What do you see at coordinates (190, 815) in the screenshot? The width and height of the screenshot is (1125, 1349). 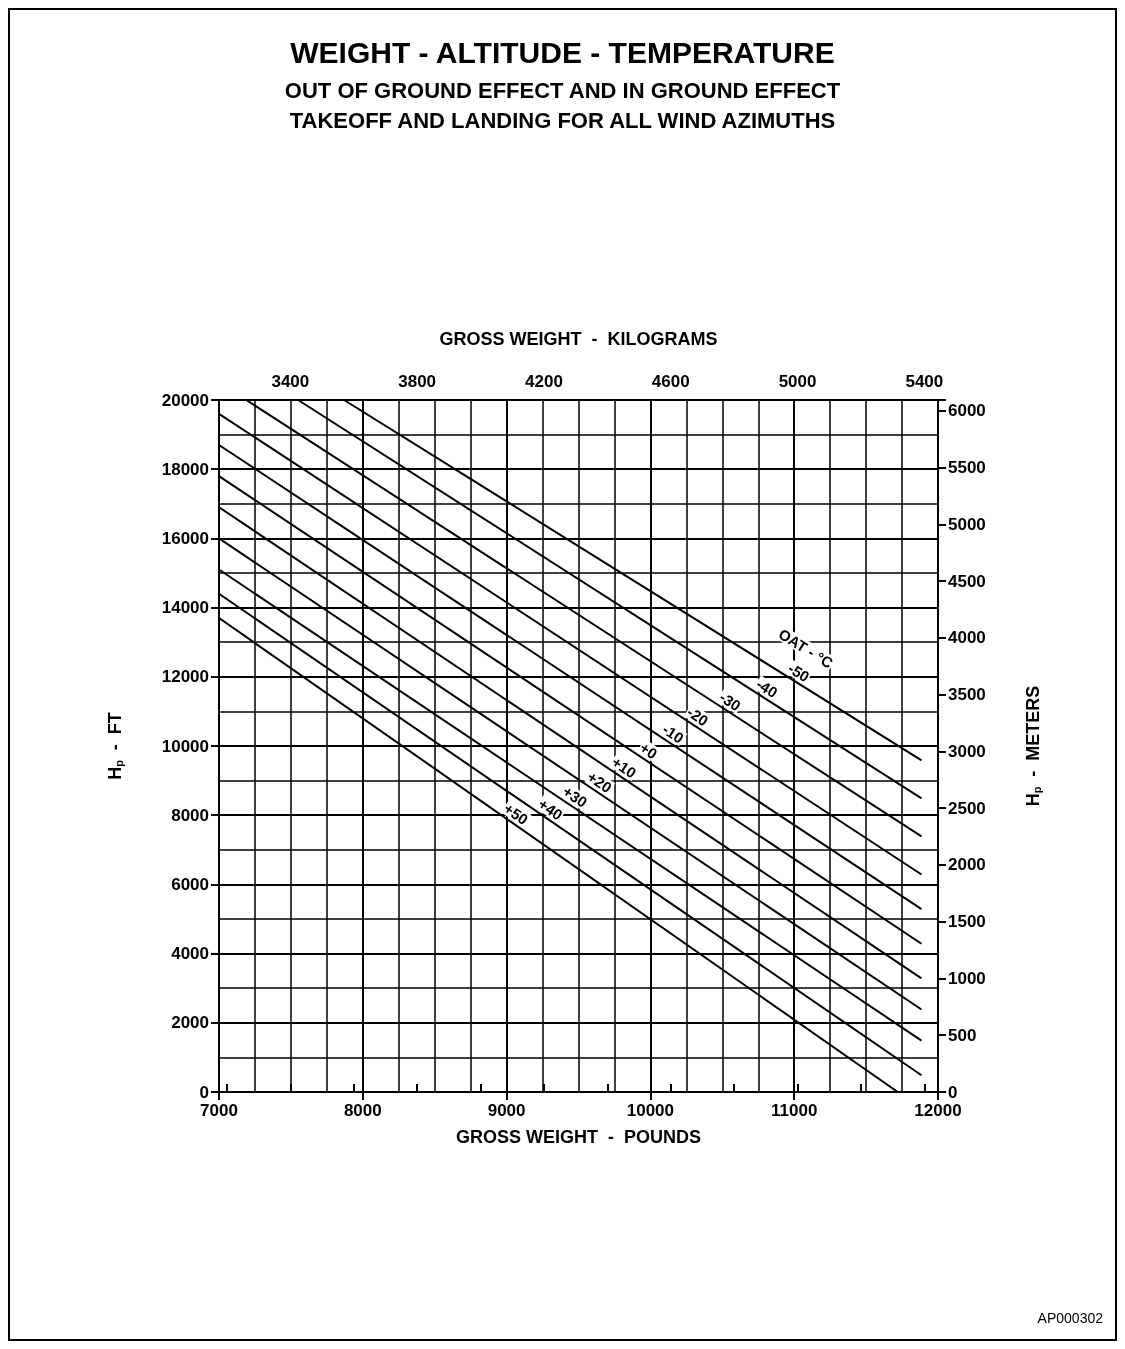 I see `y-tick-label: 8000` at bounding box center [190, 815].